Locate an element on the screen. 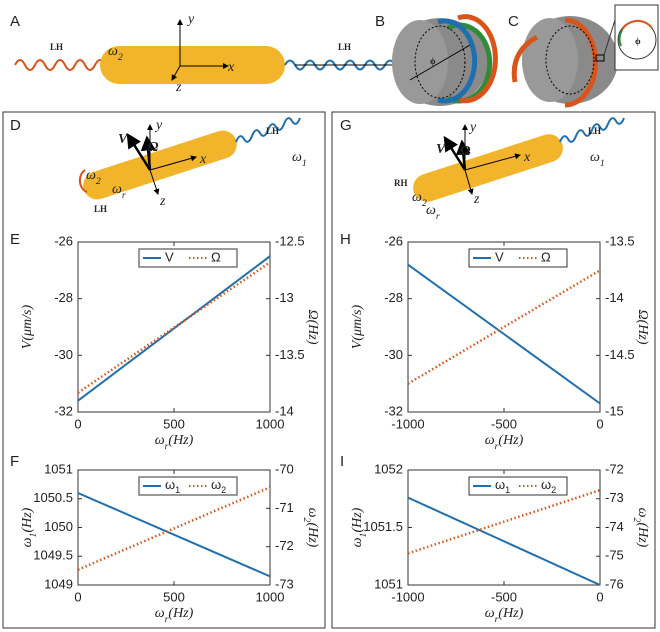 The width and height of the screenshot is (660, 632). label: RH is located at coordinates (401, 183).